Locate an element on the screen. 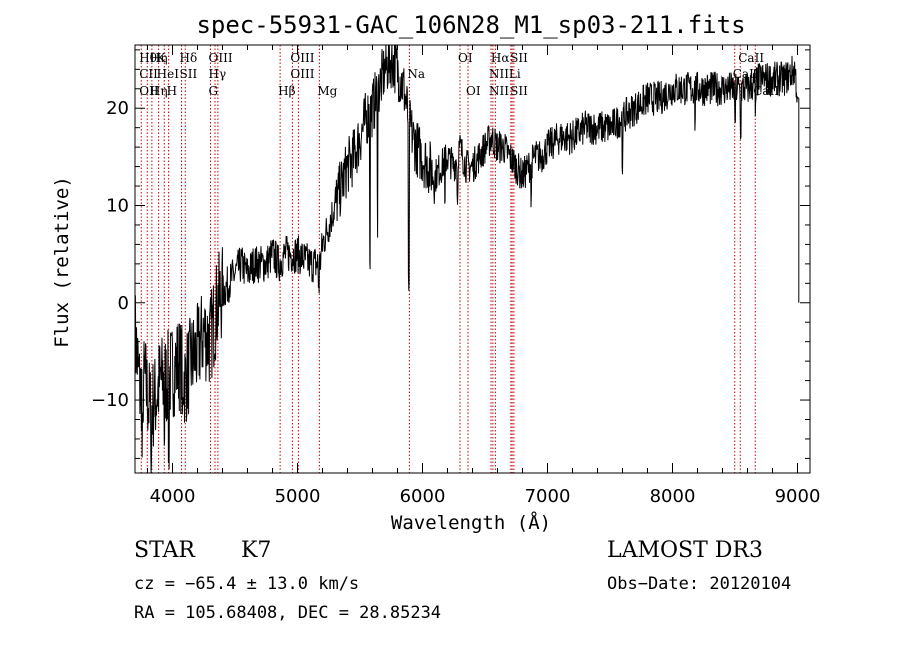 The width and height of the screenshot is (900, 649). line-label: OII is located at coordinates (149, 91).